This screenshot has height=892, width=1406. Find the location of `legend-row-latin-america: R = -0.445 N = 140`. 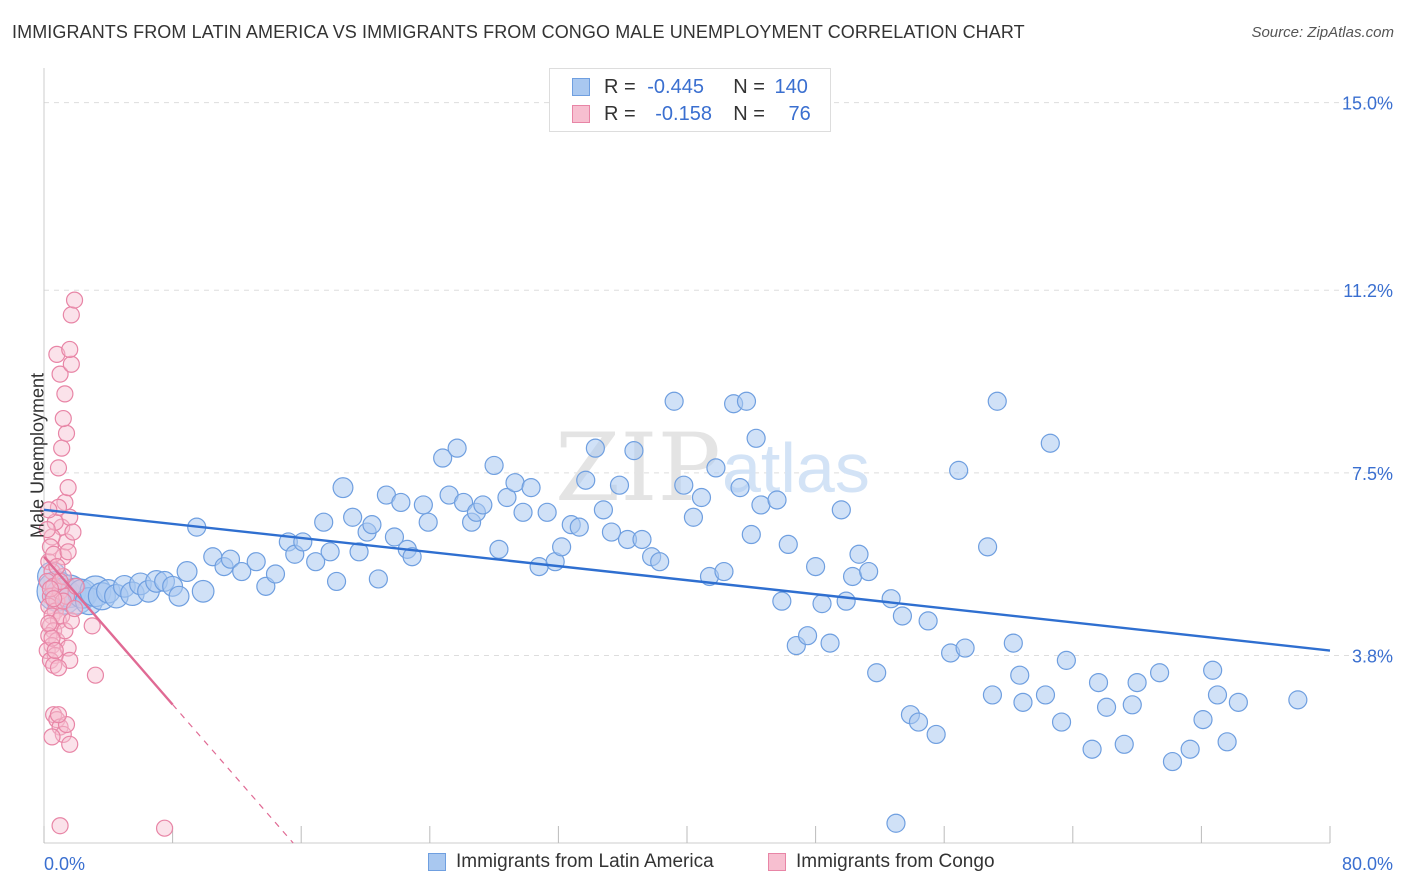

legend-row-latin-america: R = -0.445 N = 140 is located at coordinates (690, 87).